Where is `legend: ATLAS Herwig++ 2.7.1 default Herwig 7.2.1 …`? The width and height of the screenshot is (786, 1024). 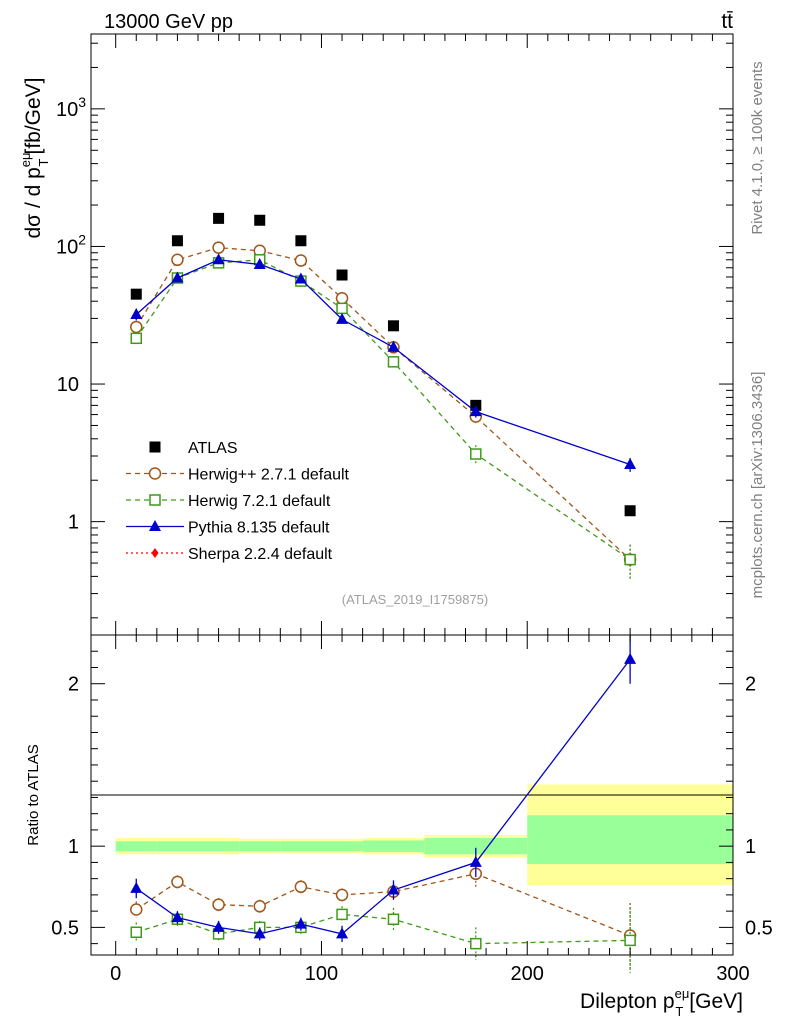
legend: ATLAS Herwig++ 2.7.1 default Herwig 7.2.1 … is located at coordinates (238, 501).